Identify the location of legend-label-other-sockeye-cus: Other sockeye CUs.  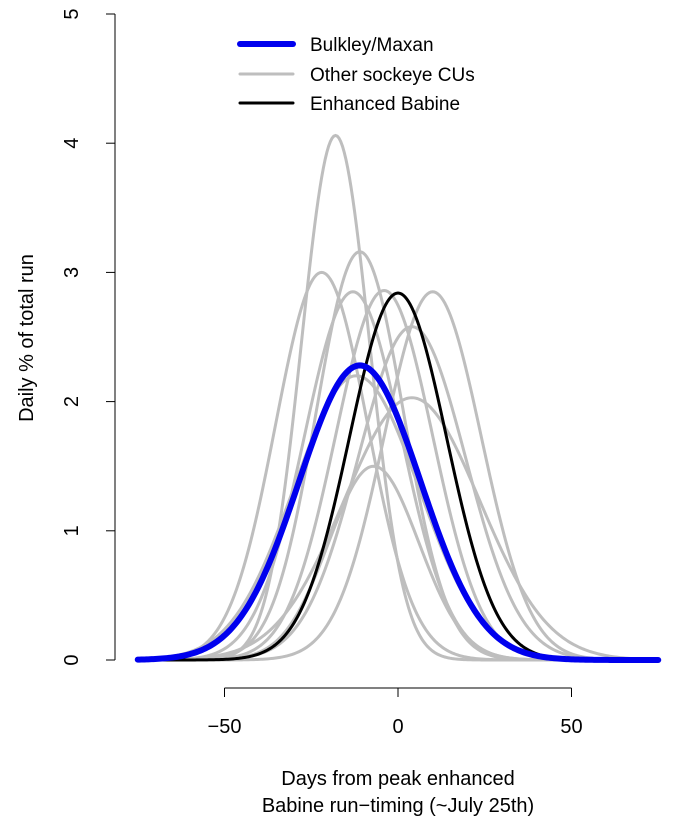
(392, 75).